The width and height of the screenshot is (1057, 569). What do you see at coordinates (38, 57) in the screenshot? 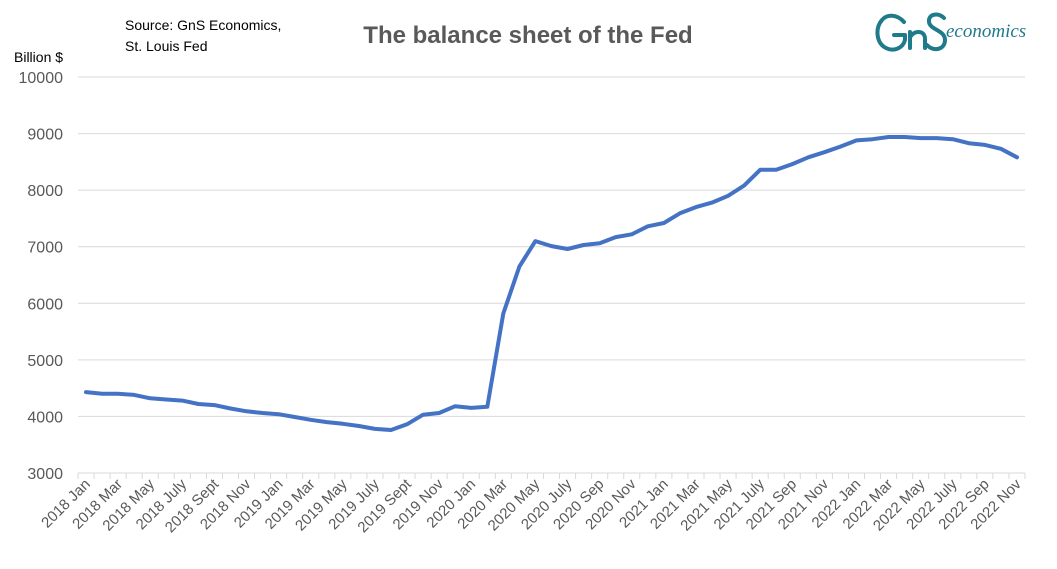
I see `y-axis-label: Billion $` at bounding box center [38, 57].